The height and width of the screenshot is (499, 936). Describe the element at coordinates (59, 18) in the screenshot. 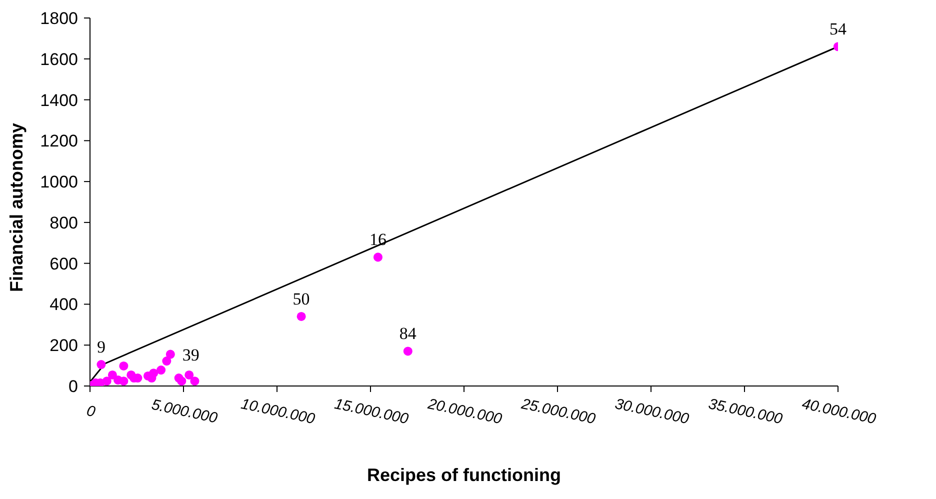

I see `y-tick-label: 1800` at that location.